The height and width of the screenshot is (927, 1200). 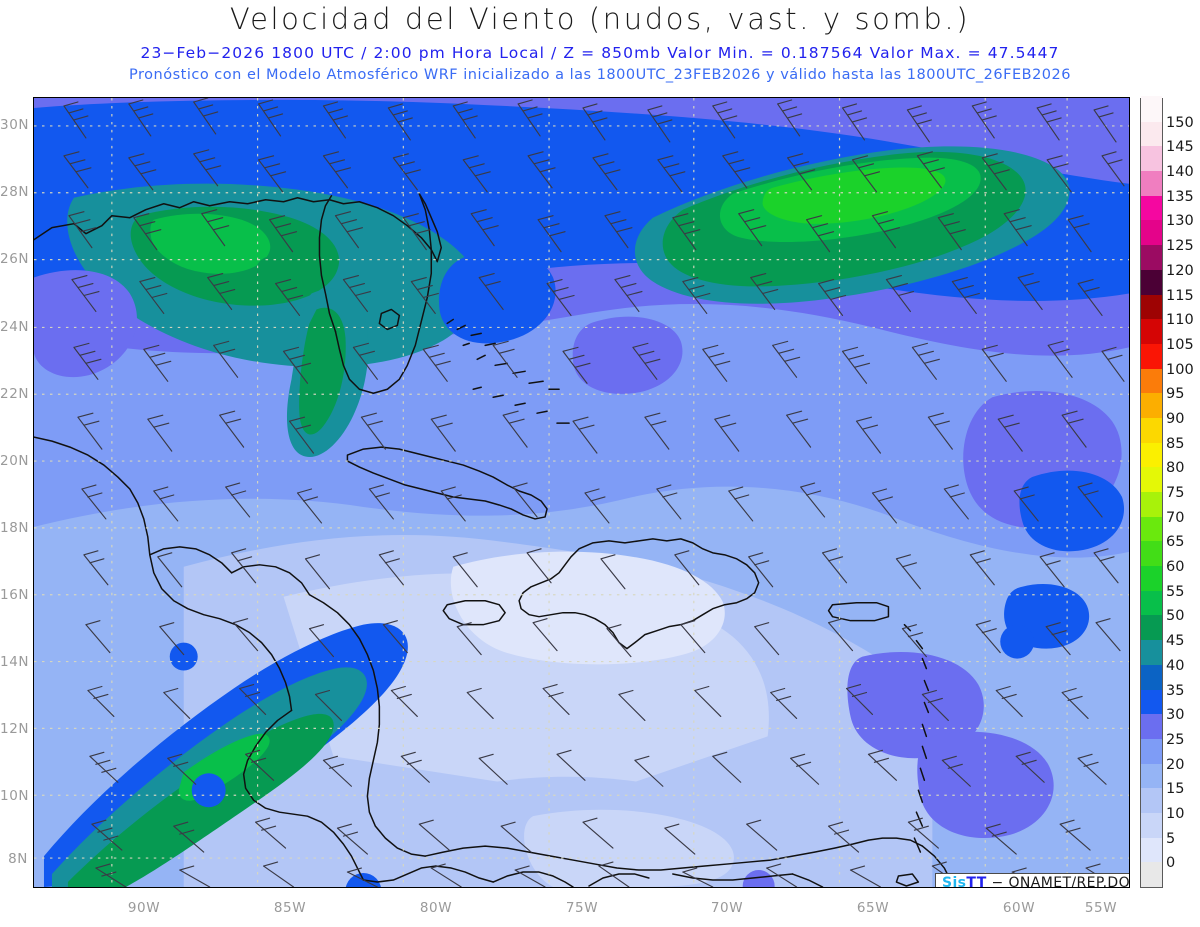 I want to click on colorbar-tick-60: 60, so click(x=1175, y=567).